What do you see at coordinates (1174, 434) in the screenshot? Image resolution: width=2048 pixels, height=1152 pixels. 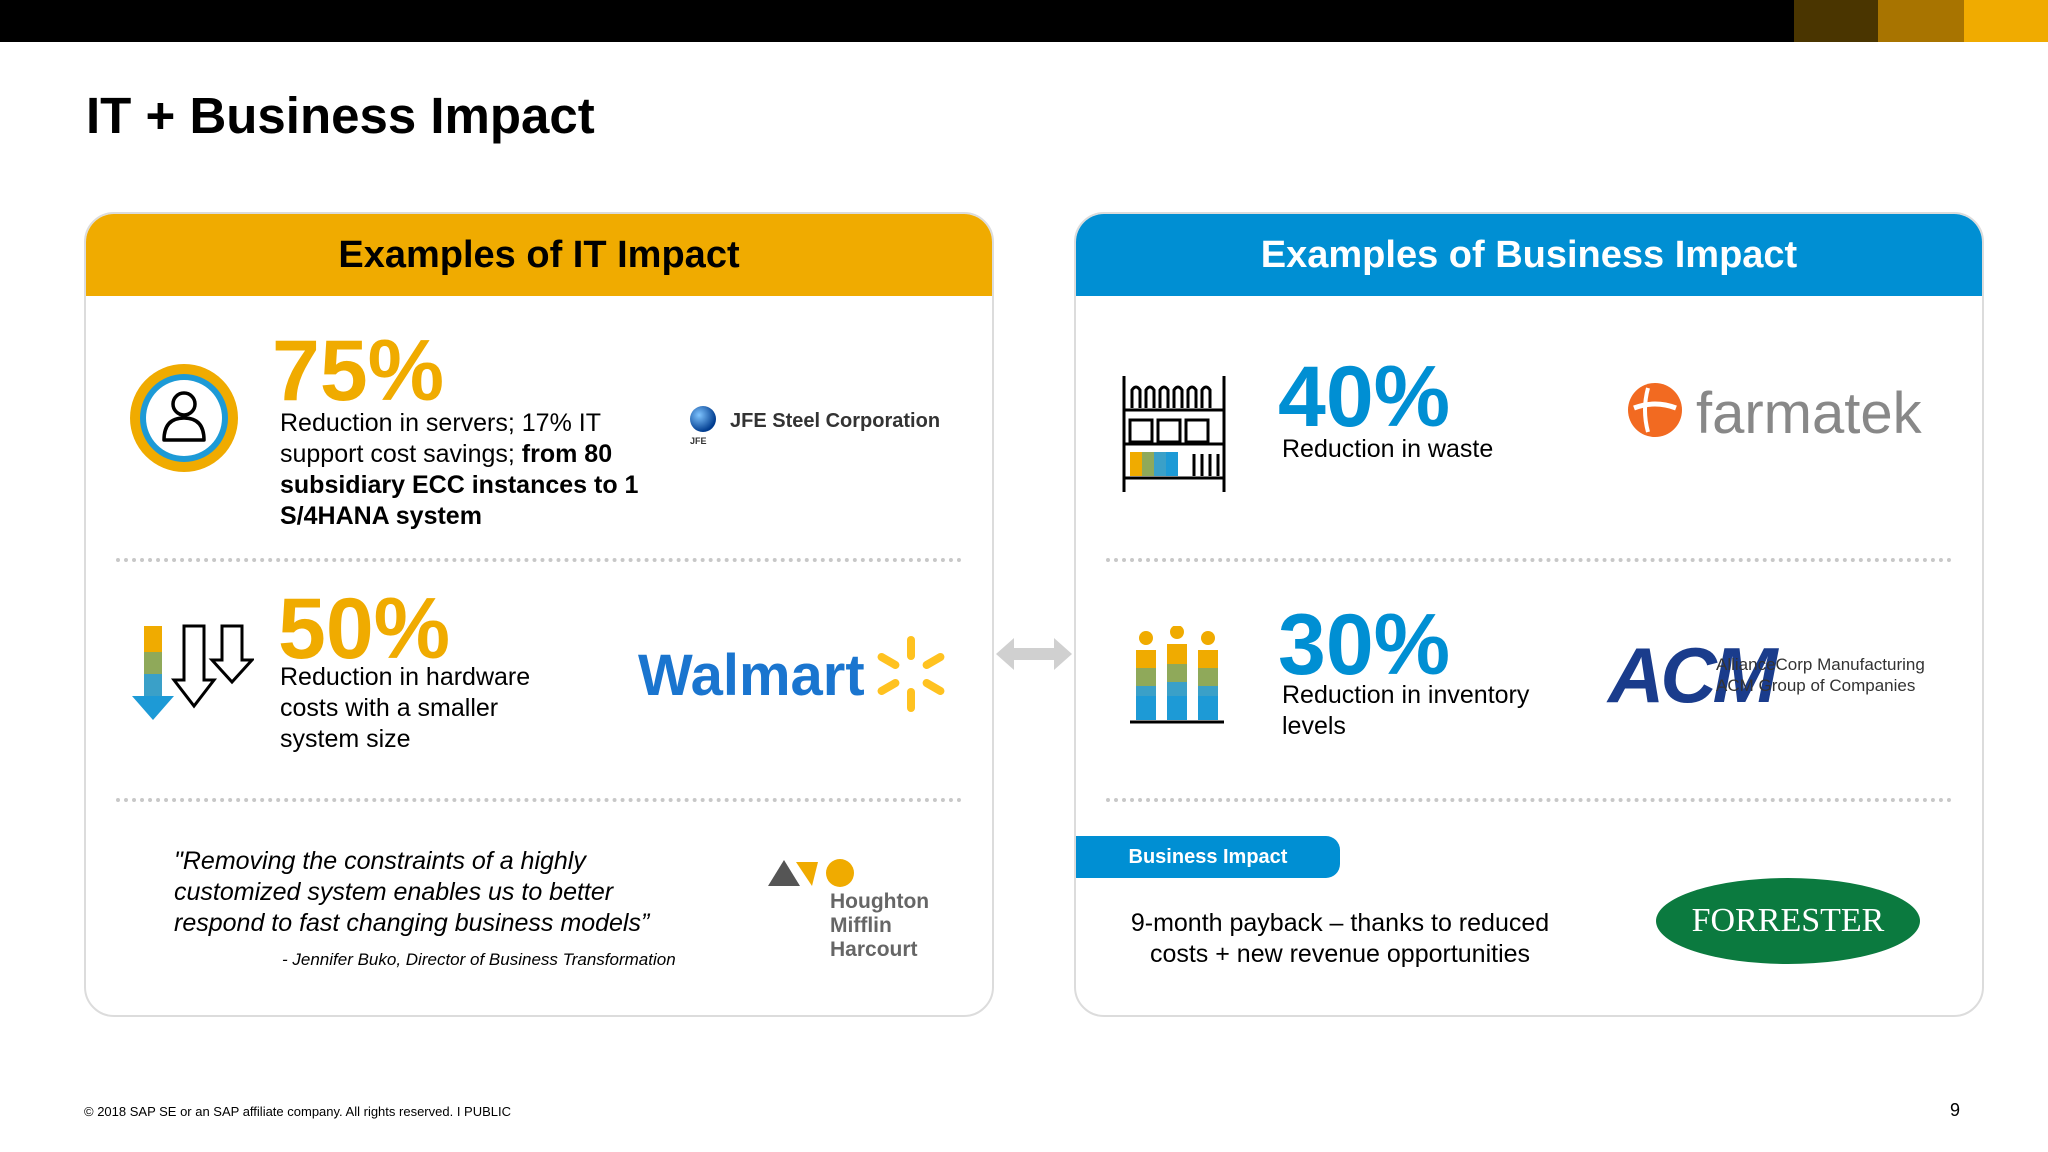 I see `shelves-icon` at bounding box center [1174, 434].